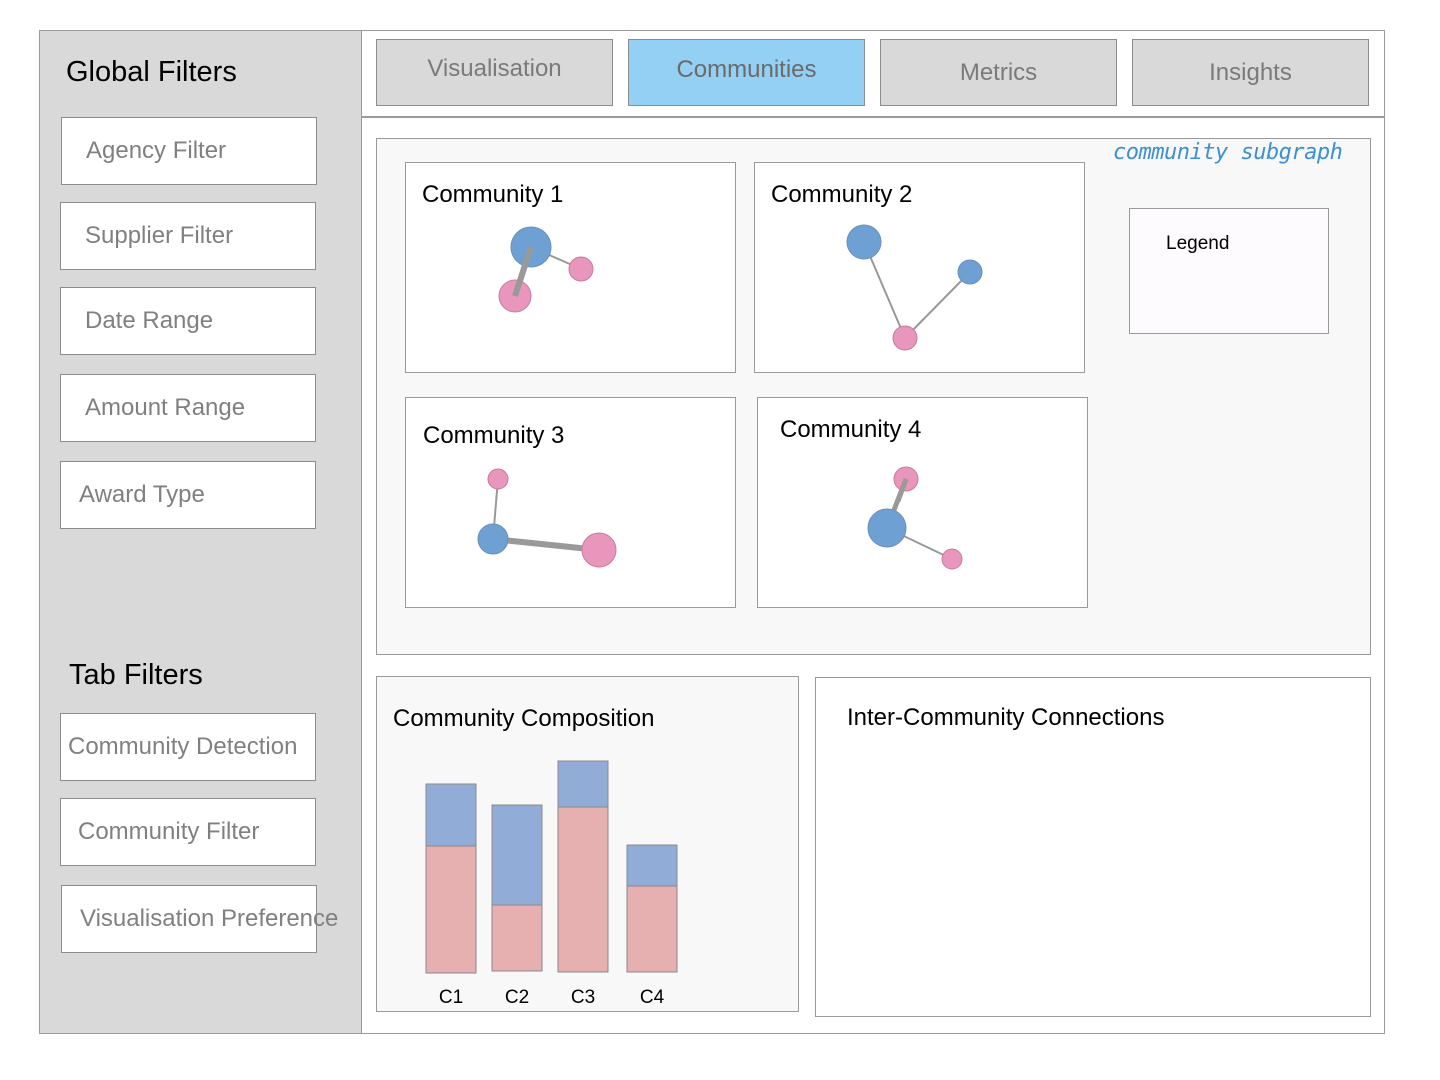 This screenshot has width=1440, height=1080. What do you see at coordinates (188, 408) in the screenshot?
I see `amount-range-filter: Amount Range` at bounding box center [188, 408].